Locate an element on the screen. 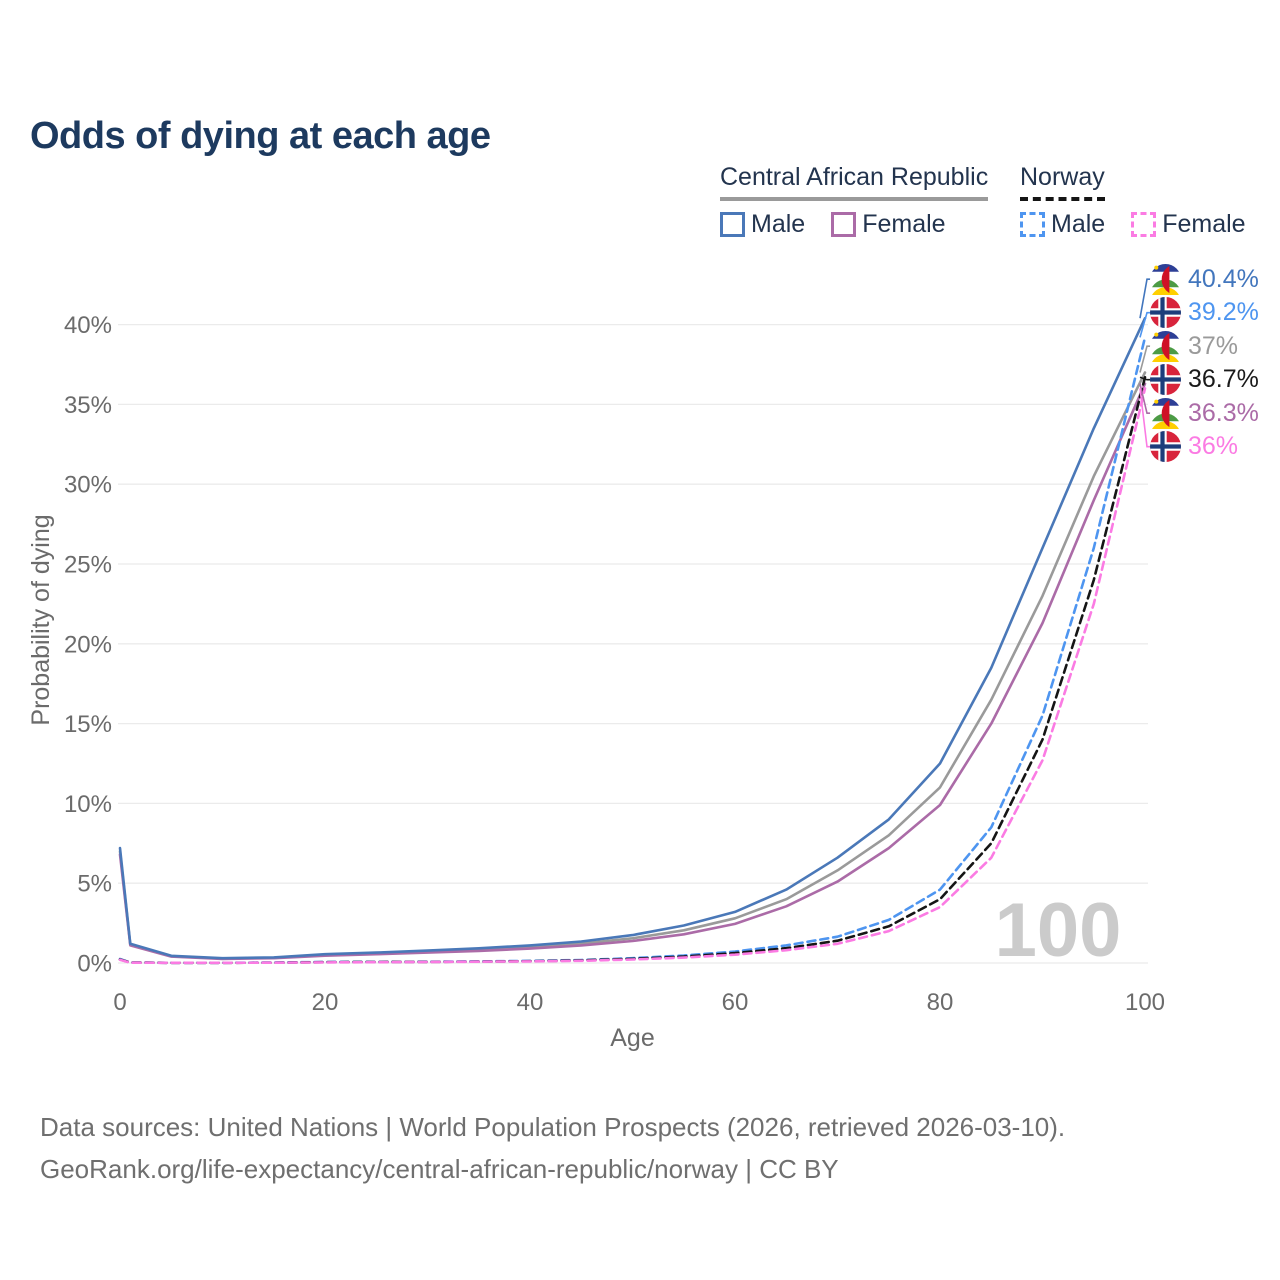 This screenshot has height=1280, width=1280. end-label-value: 37% is located at coordinates (1213, 345).